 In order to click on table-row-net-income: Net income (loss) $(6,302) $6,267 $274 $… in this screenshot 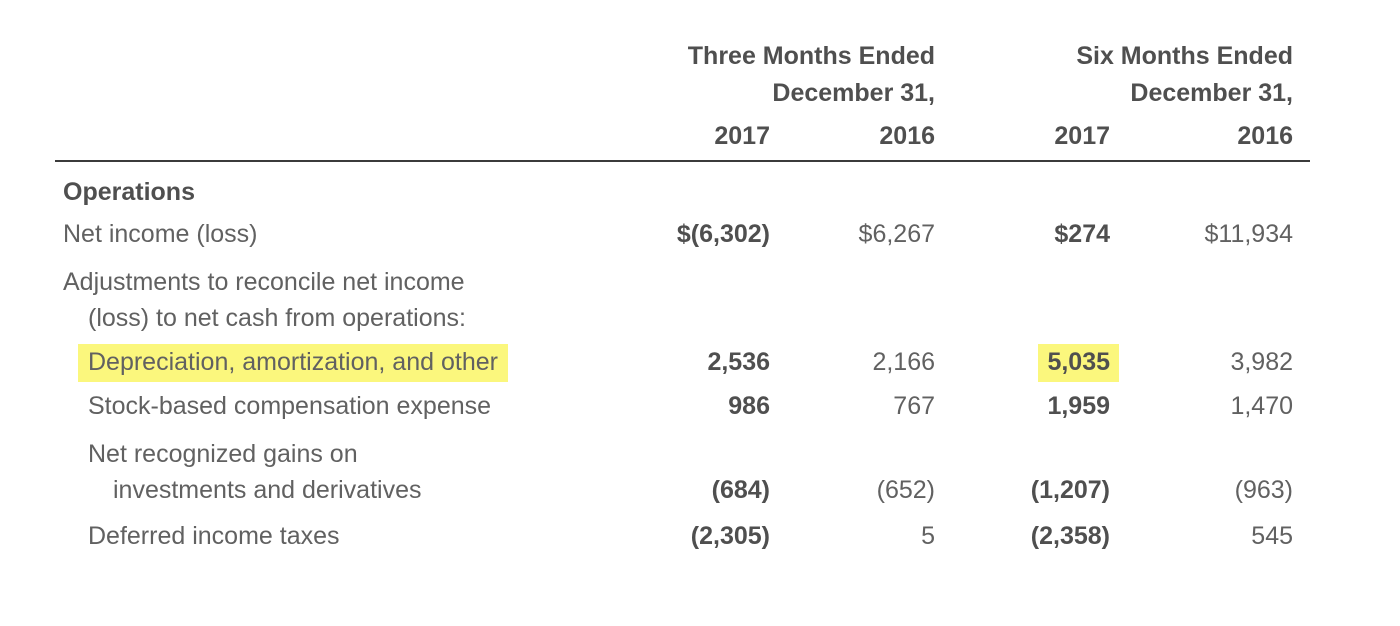, I will do `click(682, 231)`.